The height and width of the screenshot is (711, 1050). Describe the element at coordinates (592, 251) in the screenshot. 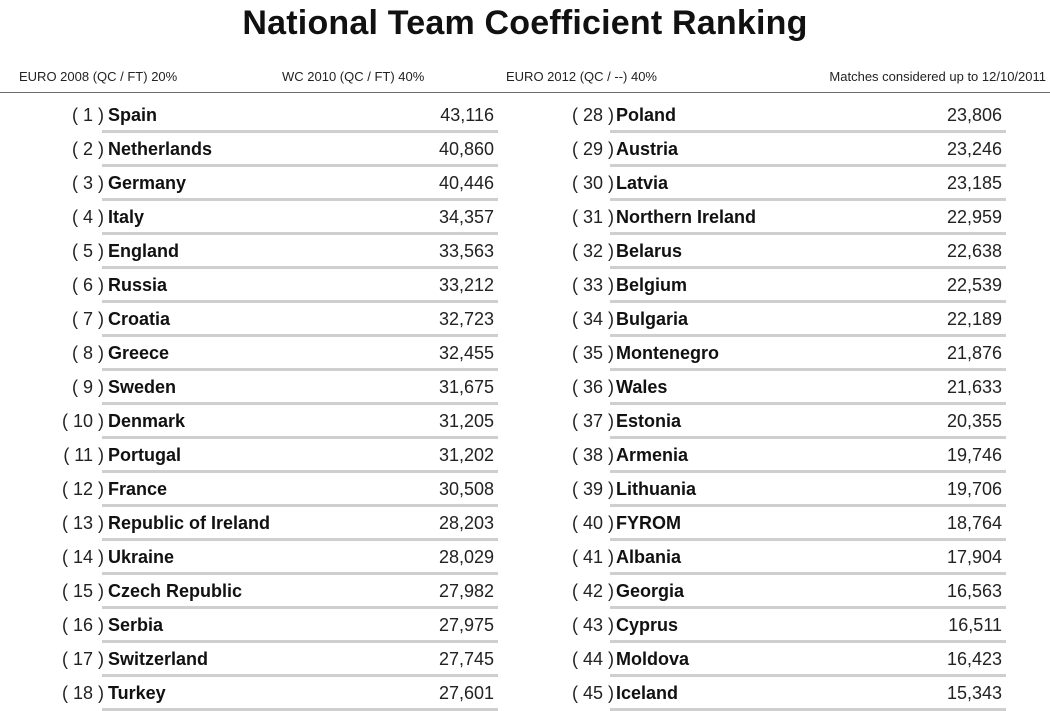

I see `rank-number: ( 32 )` at that location.